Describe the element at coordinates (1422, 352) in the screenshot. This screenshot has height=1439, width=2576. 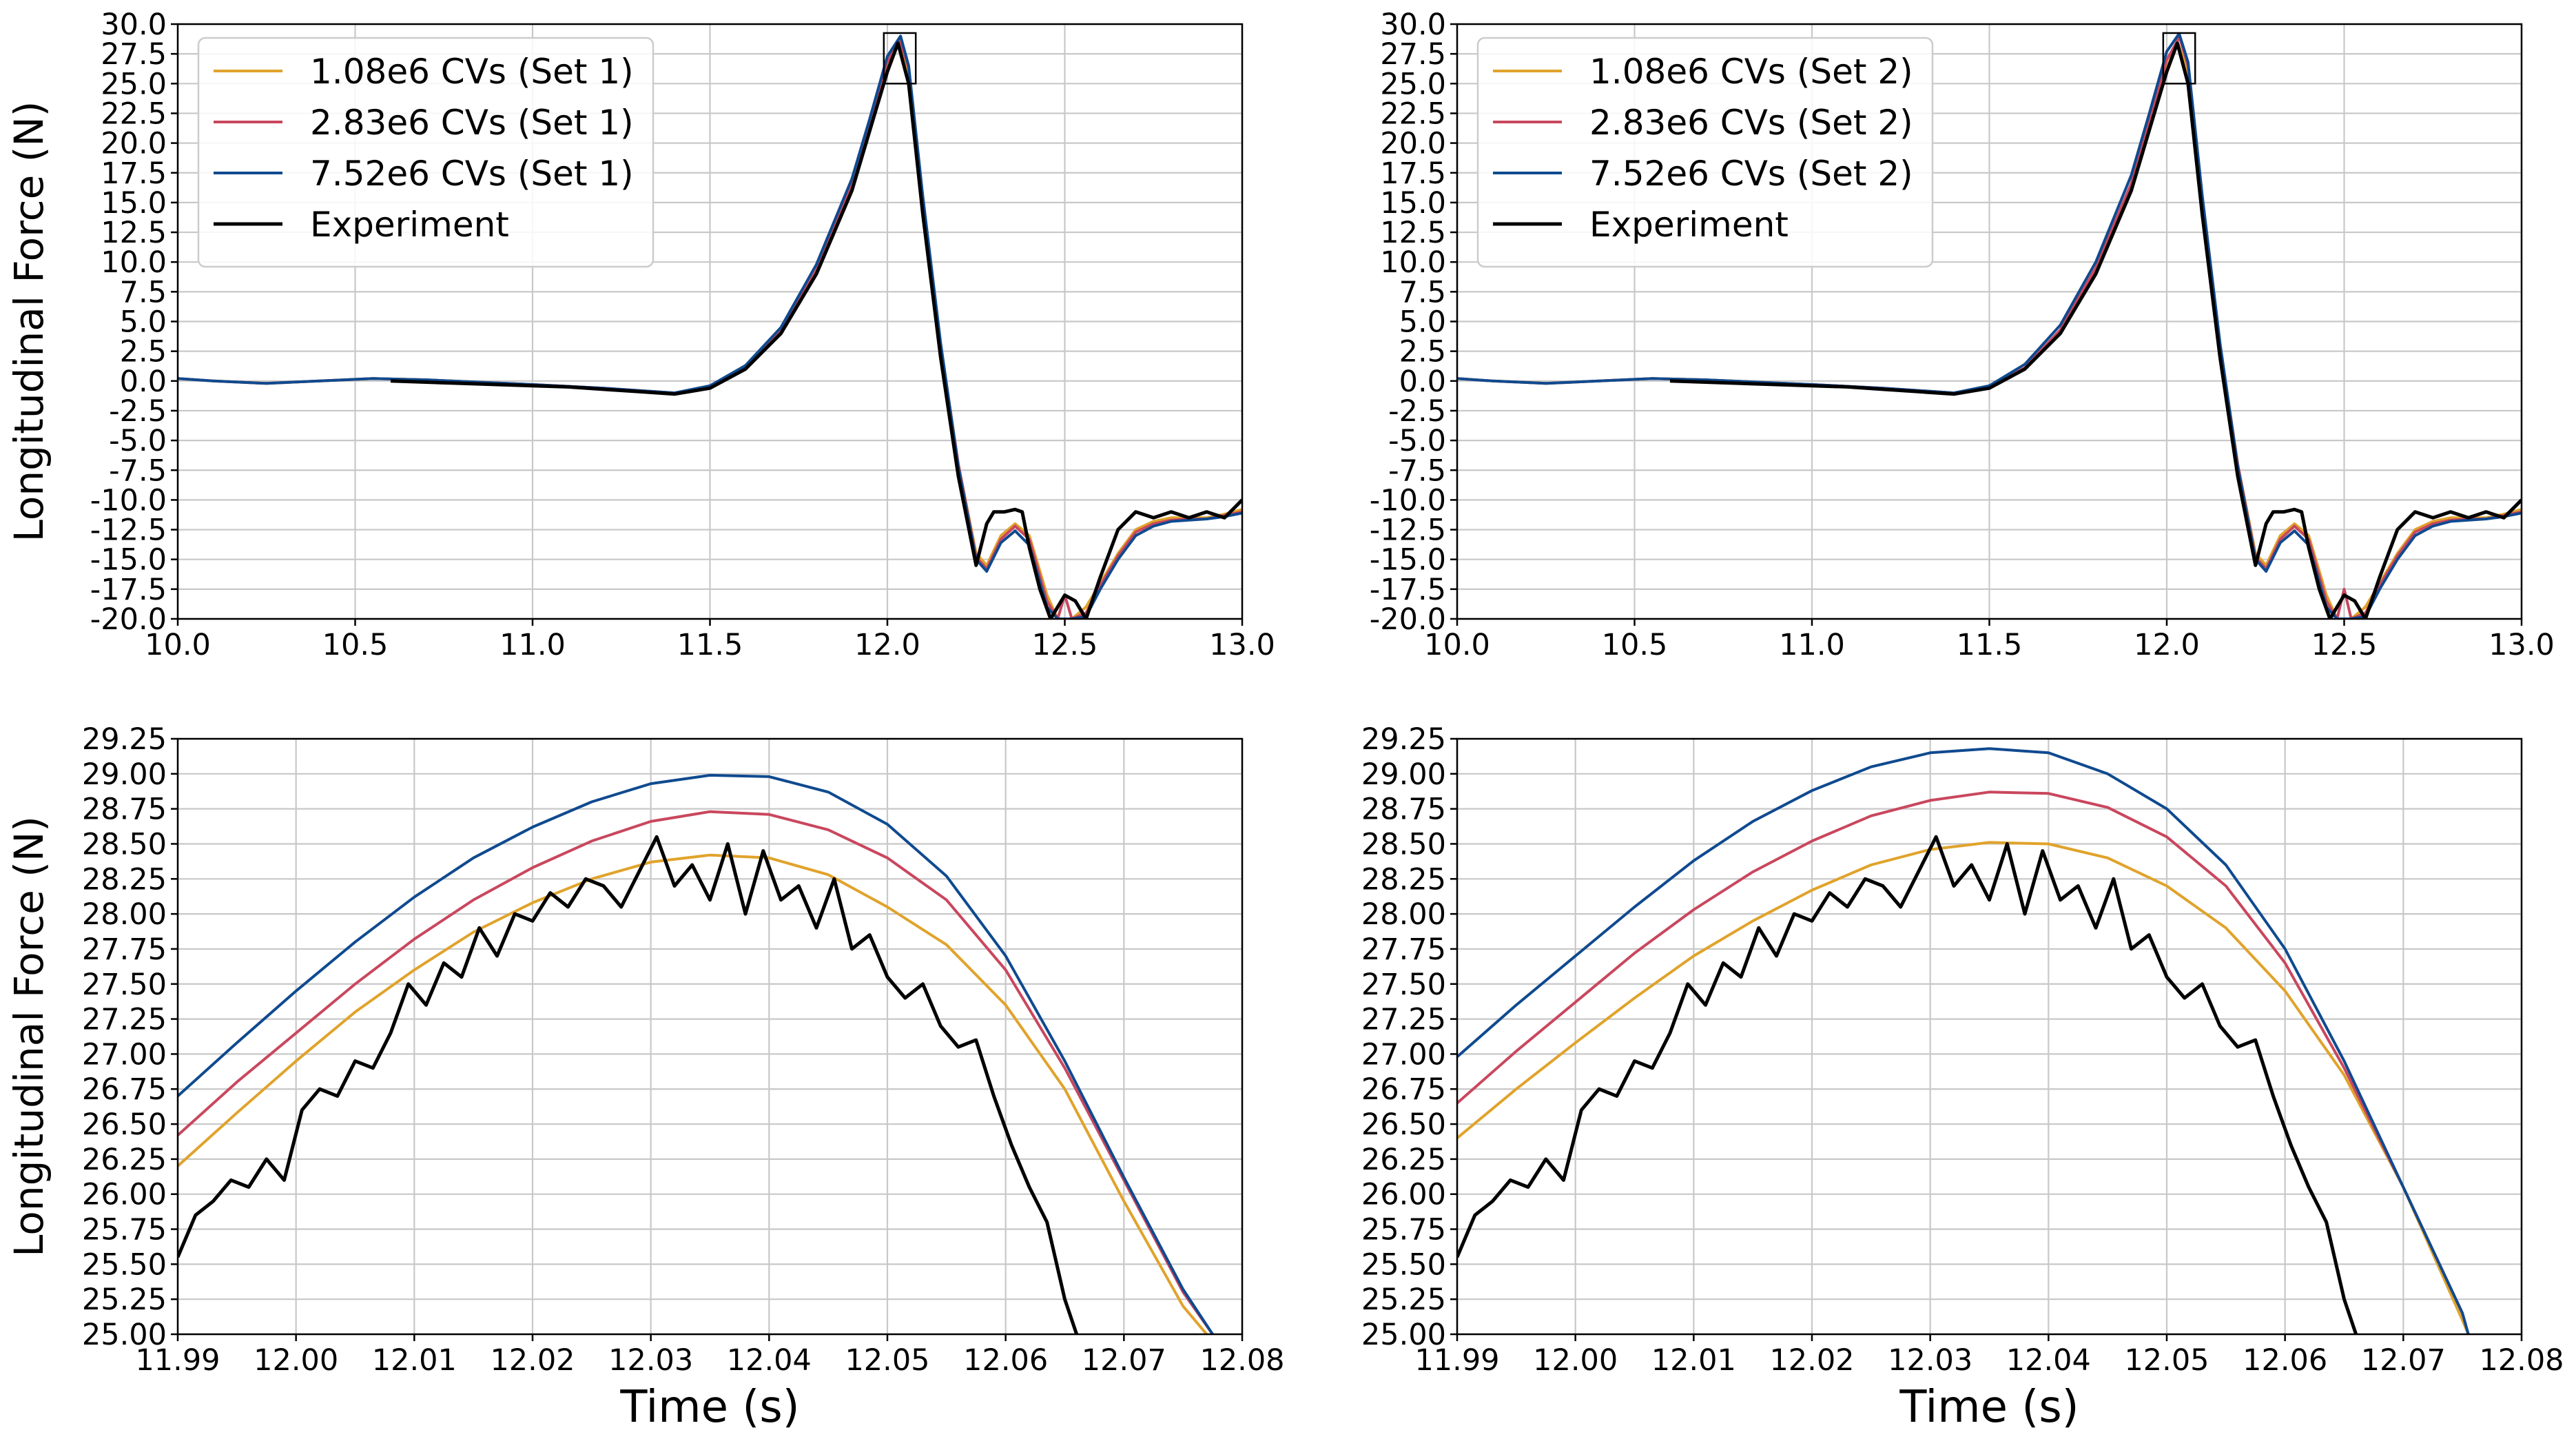
I see `y-tick-label: 2.5` at that location.